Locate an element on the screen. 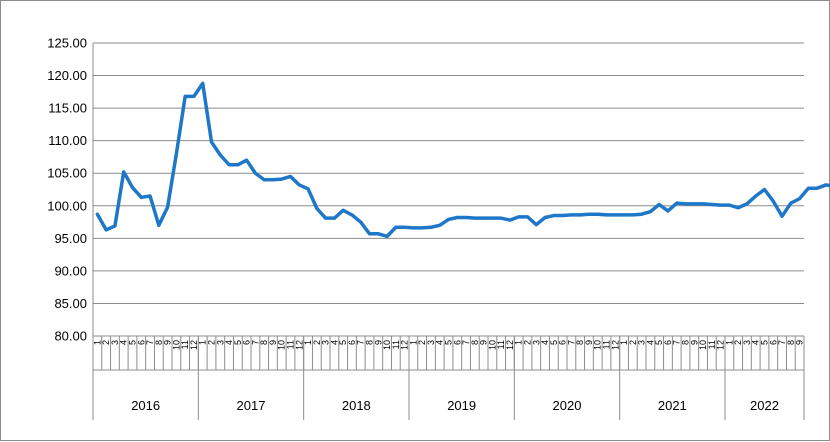  y-tick-label: 110.00 is located at coordinates (67, 140).